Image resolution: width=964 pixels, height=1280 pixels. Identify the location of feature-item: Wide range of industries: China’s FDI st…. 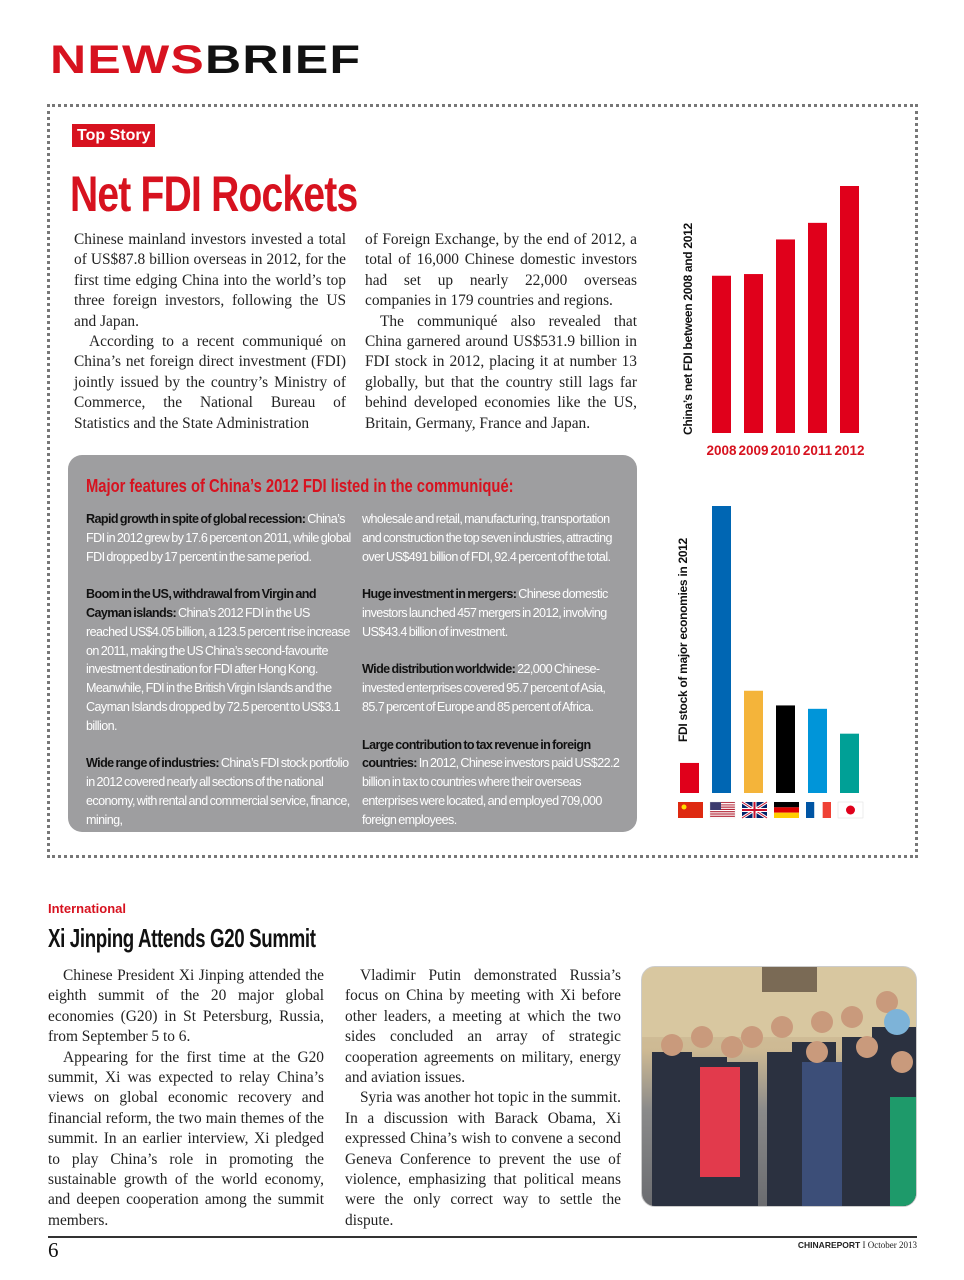
(218, 791).